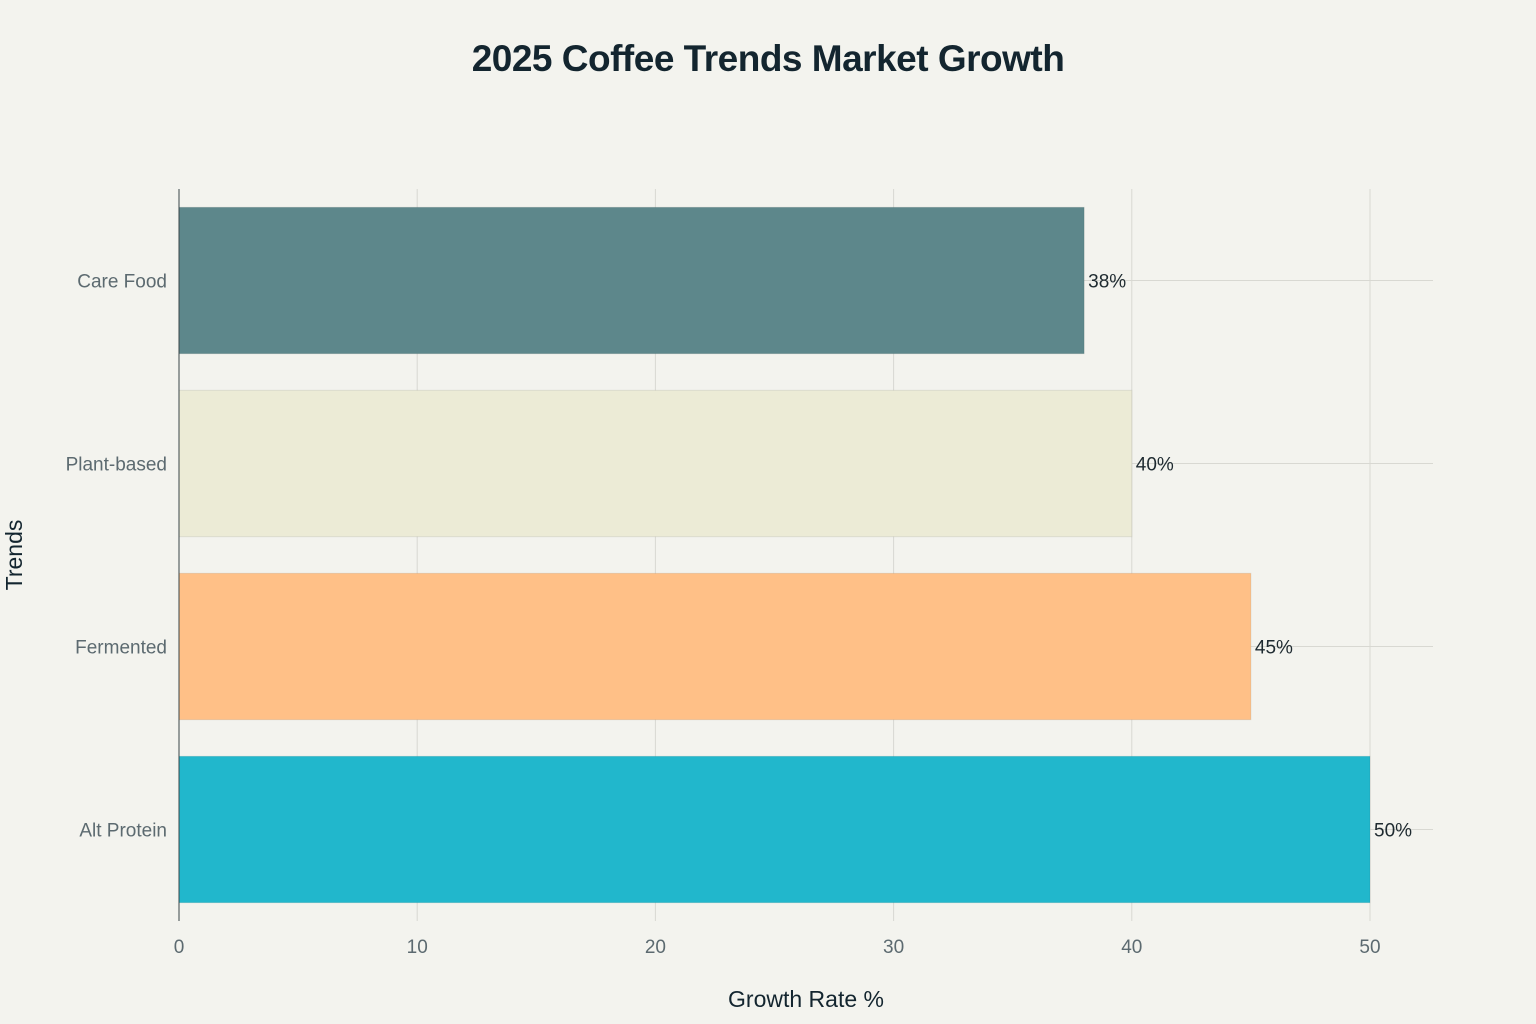  Describe the element at coordinates (774, 829) in the screenshot. I see `bar-alt-protein` at that location.